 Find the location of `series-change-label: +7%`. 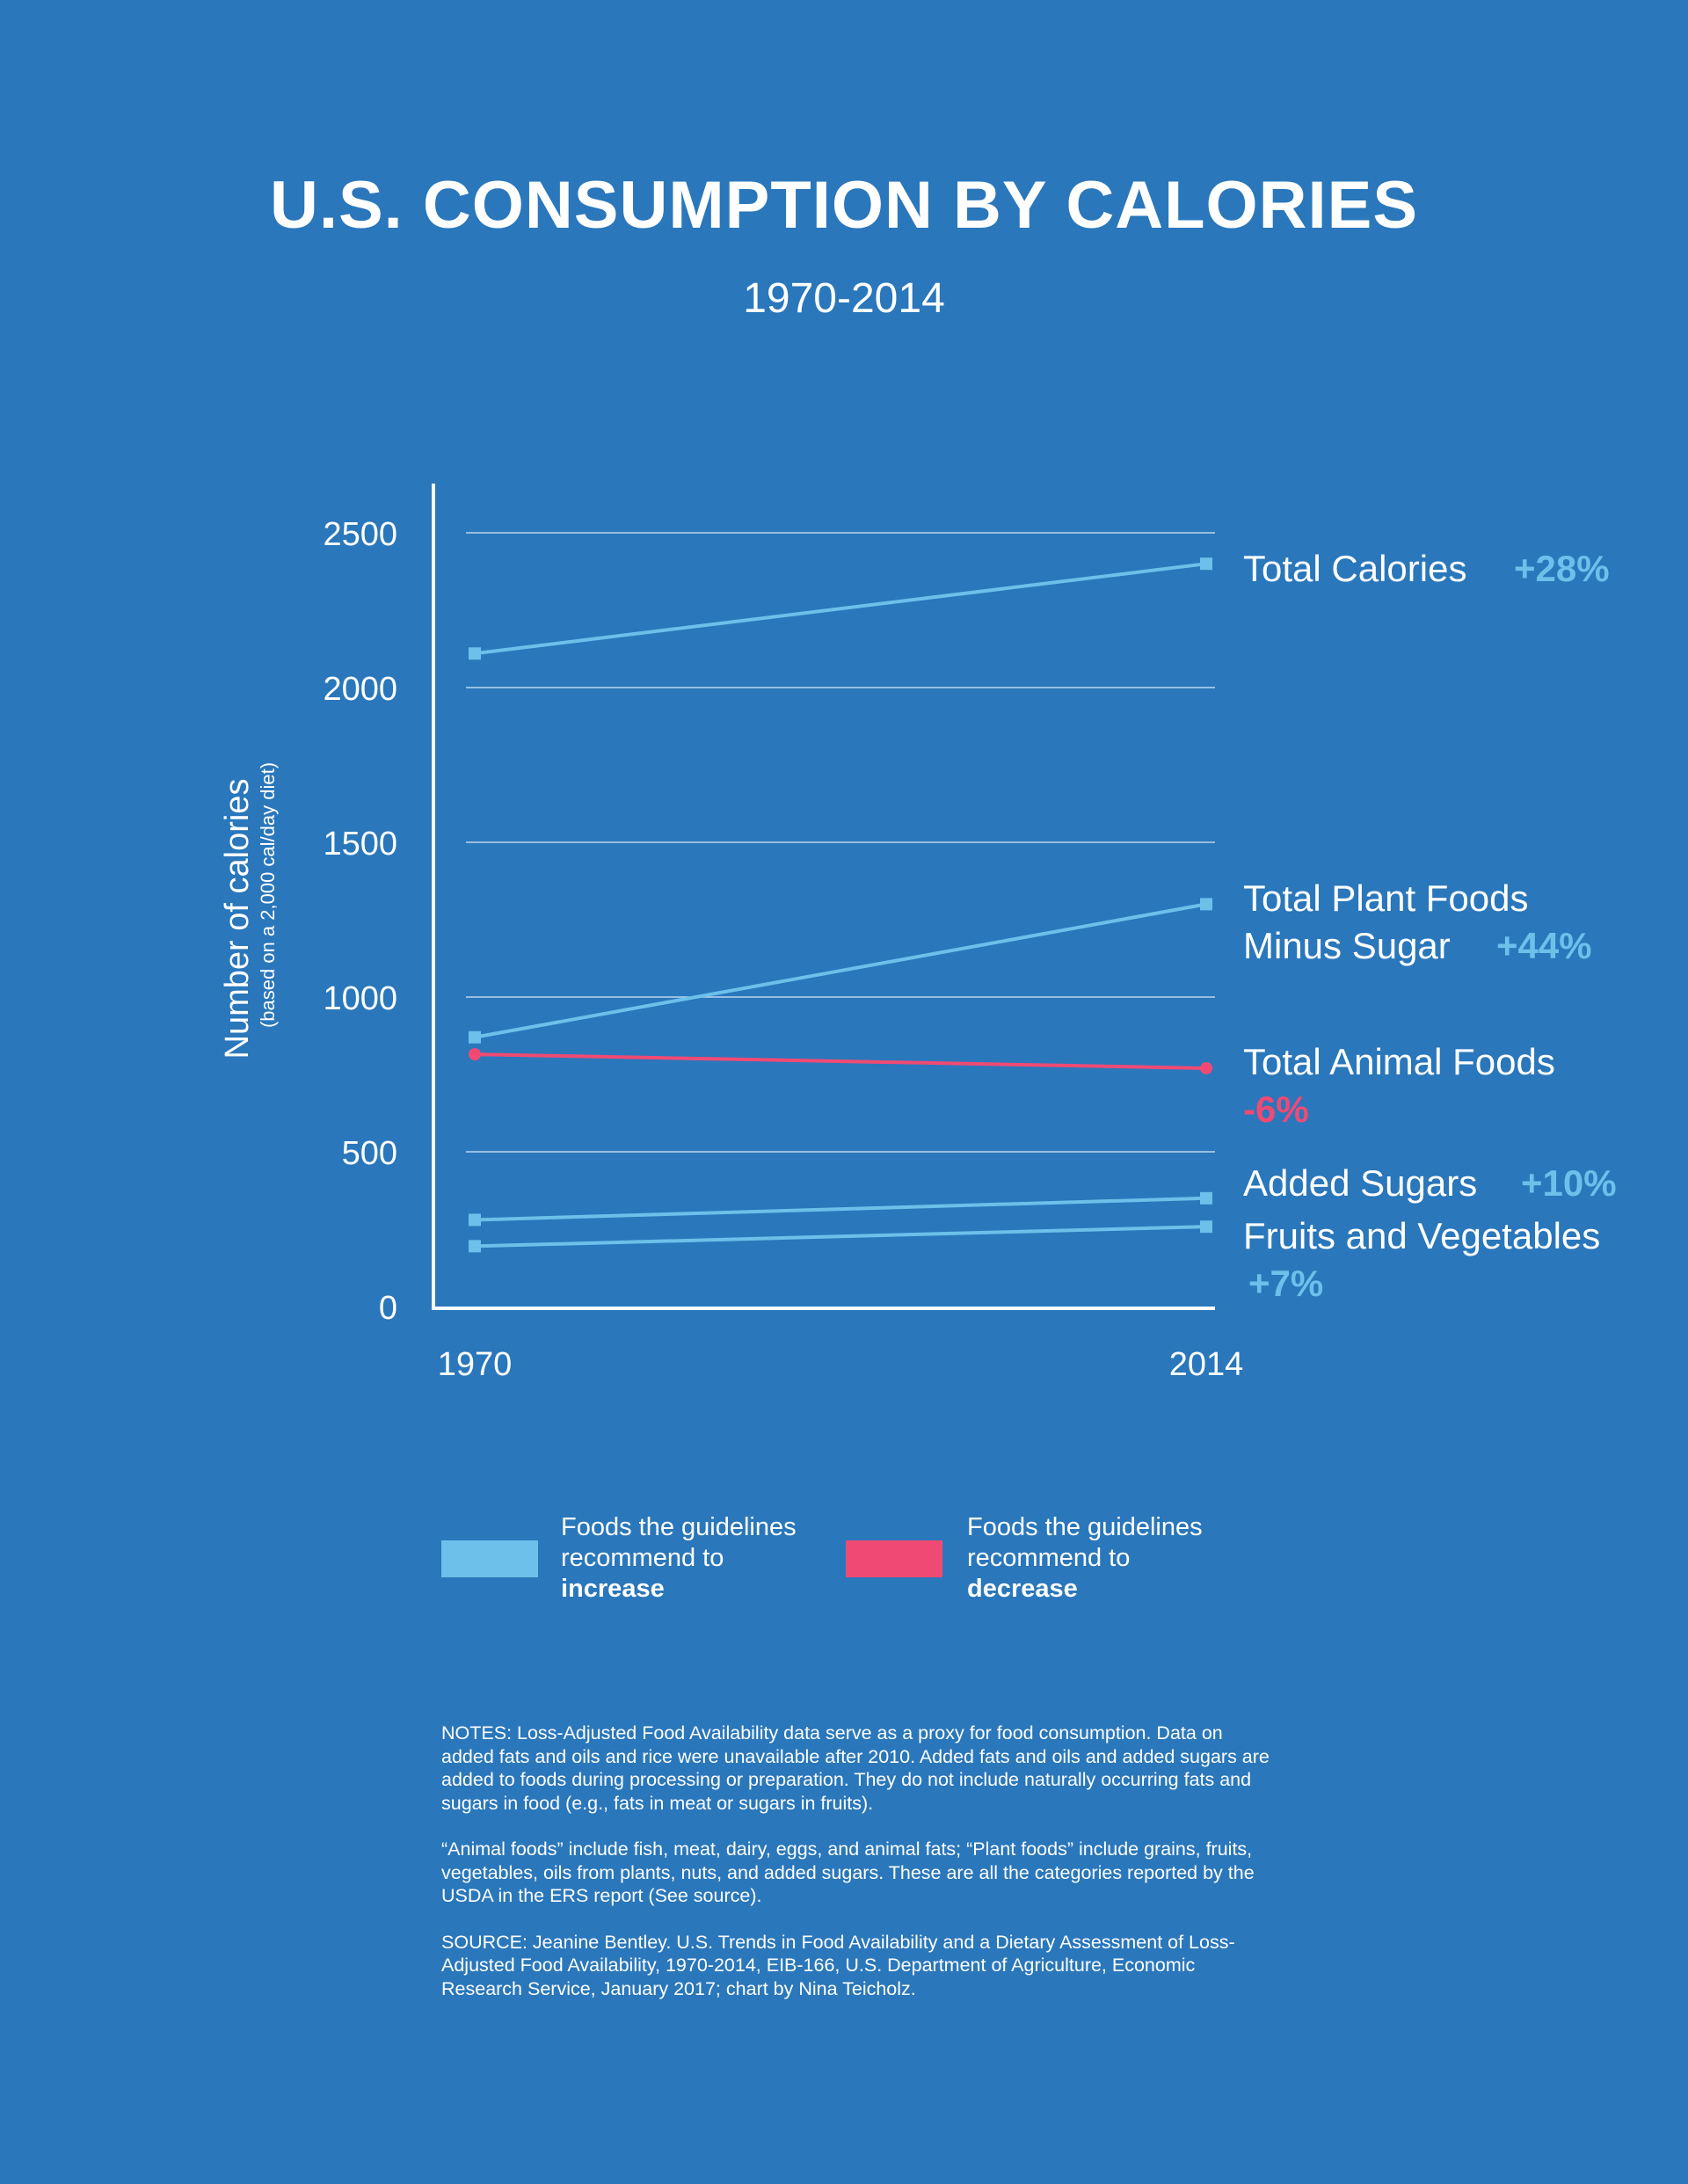

series-change-label: +7% is located at coordinates (1285, 1283).